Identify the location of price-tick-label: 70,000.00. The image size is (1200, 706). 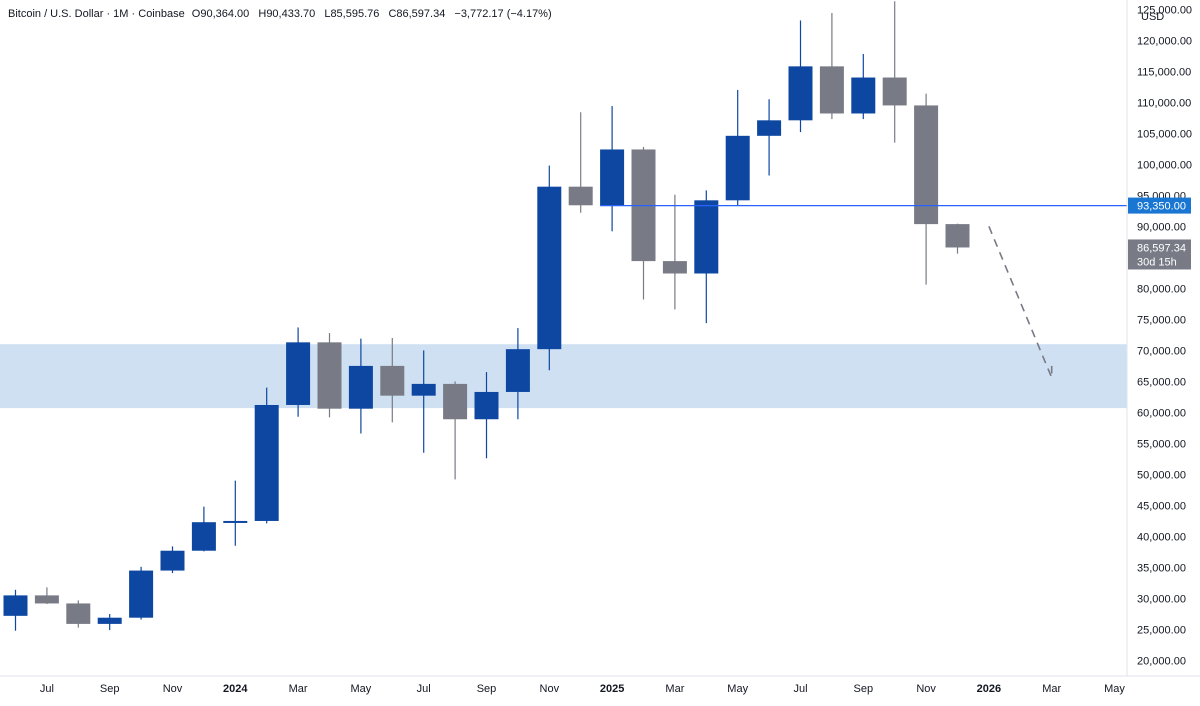
(1161, 351).